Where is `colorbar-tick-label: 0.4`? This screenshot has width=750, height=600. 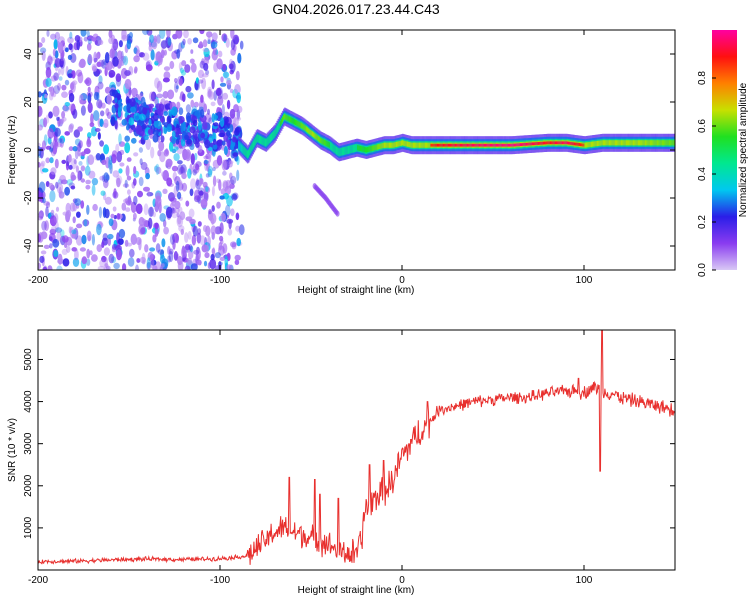 colorbar-tick-label: 0.4 is located at coordinates (702, 174).